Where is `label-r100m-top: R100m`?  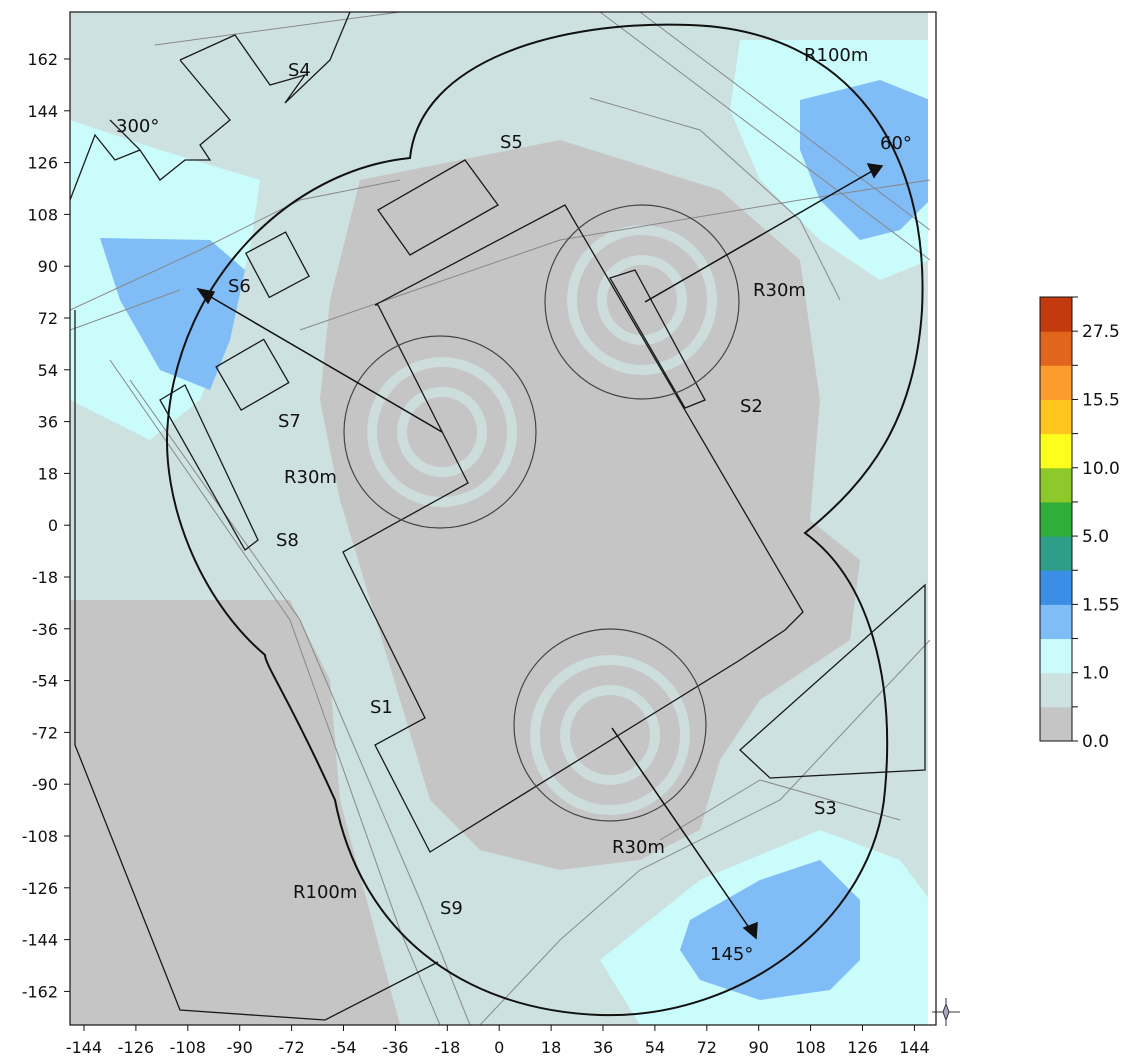
label-r100m-top: R100m is located at coordinates (836, 55).